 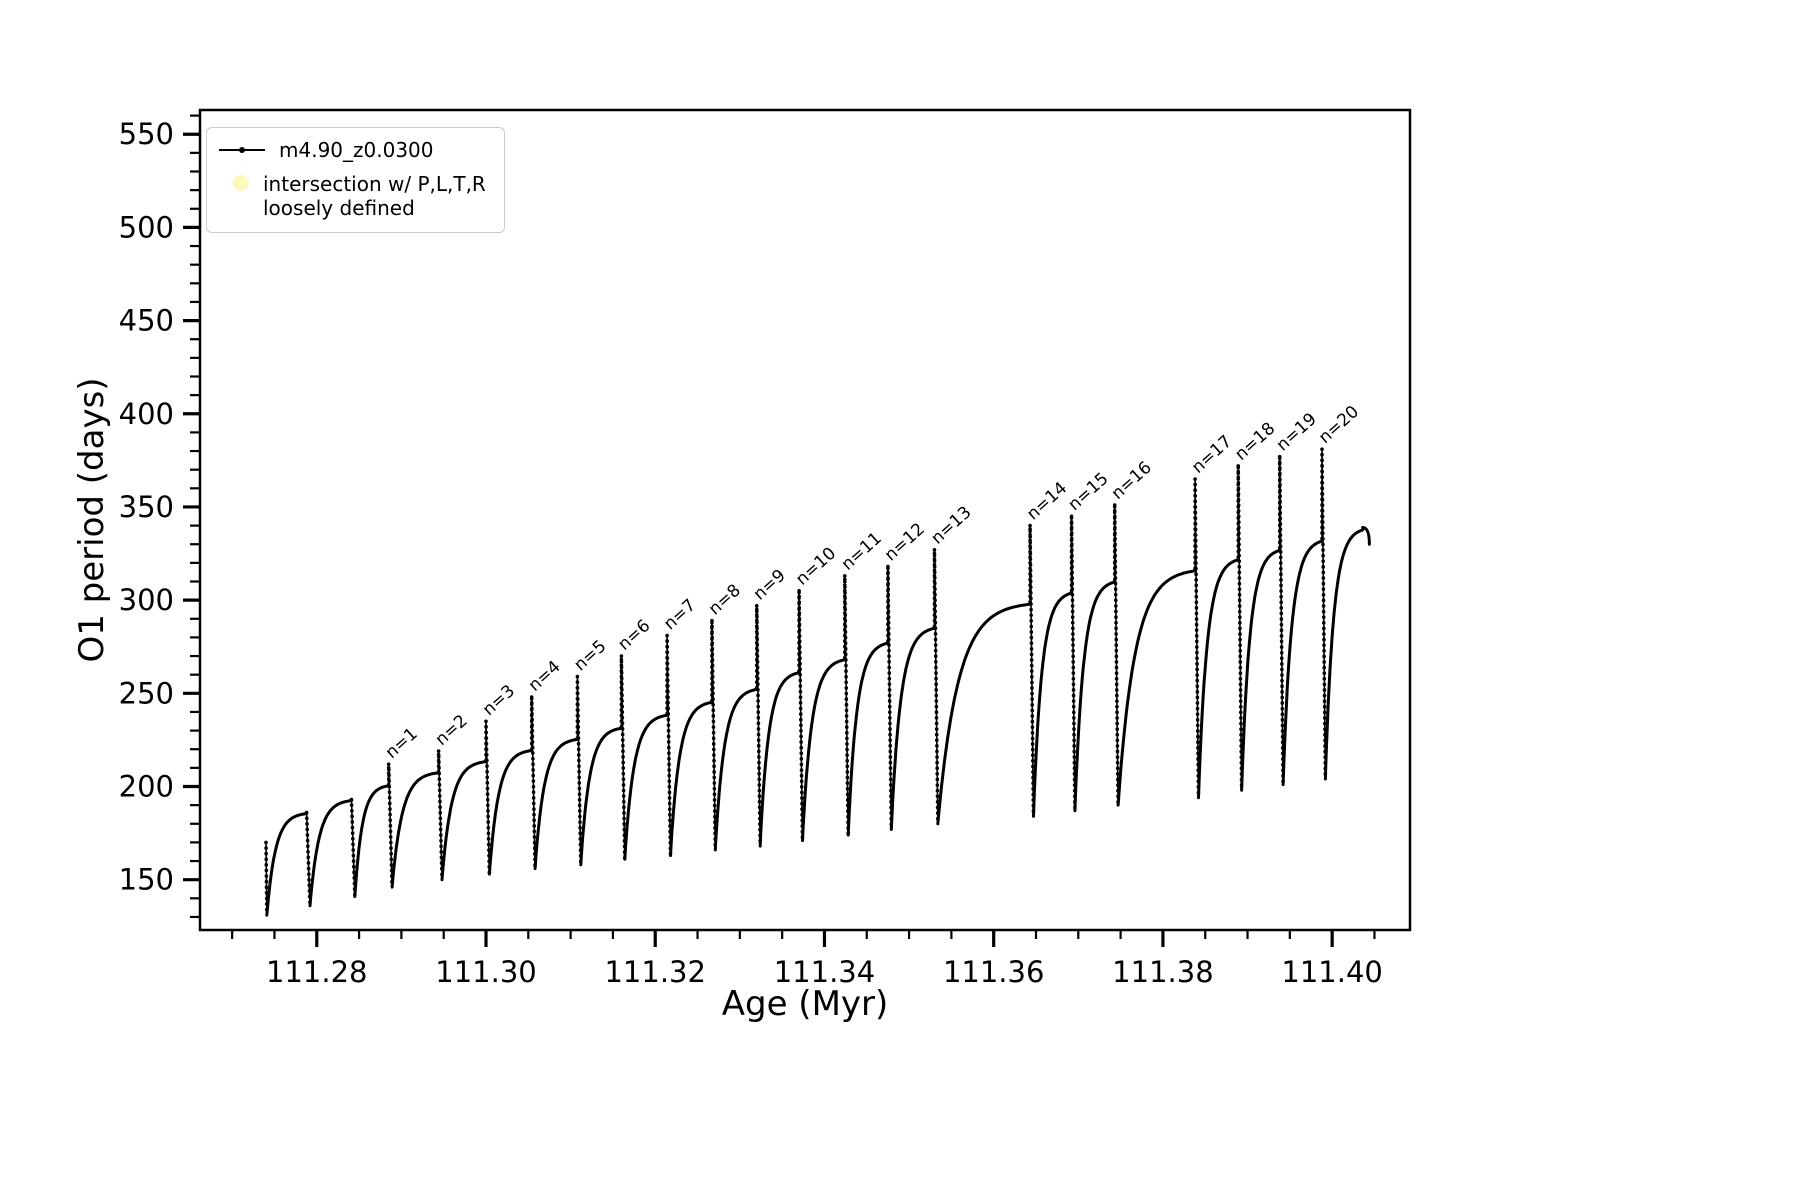 I want to click on line-dot-marker-icon, so click(x=242, y=150).